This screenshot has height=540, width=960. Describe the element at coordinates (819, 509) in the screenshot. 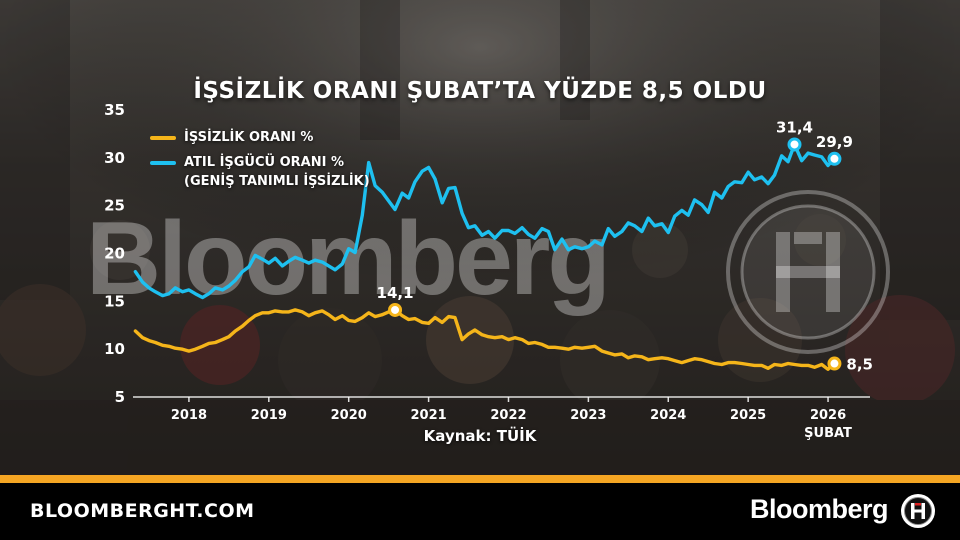

I see `bloomberg-logo: Bloomberg` at that location.